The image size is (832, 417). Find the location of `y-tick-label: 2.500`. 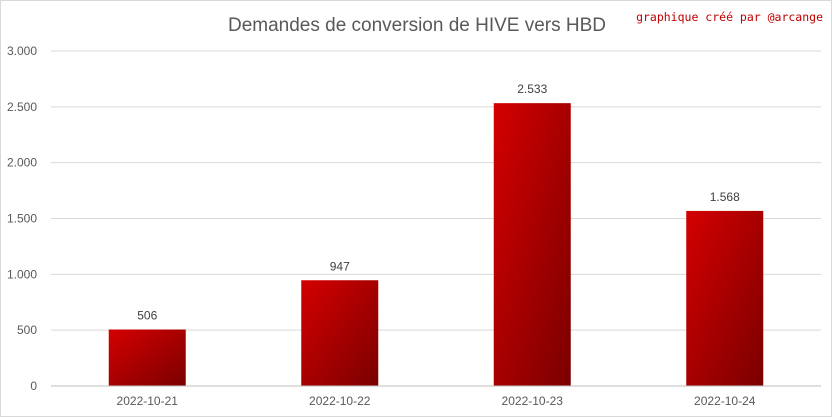

y-tick-label: 2.500 is located at coordinates (22, 107).